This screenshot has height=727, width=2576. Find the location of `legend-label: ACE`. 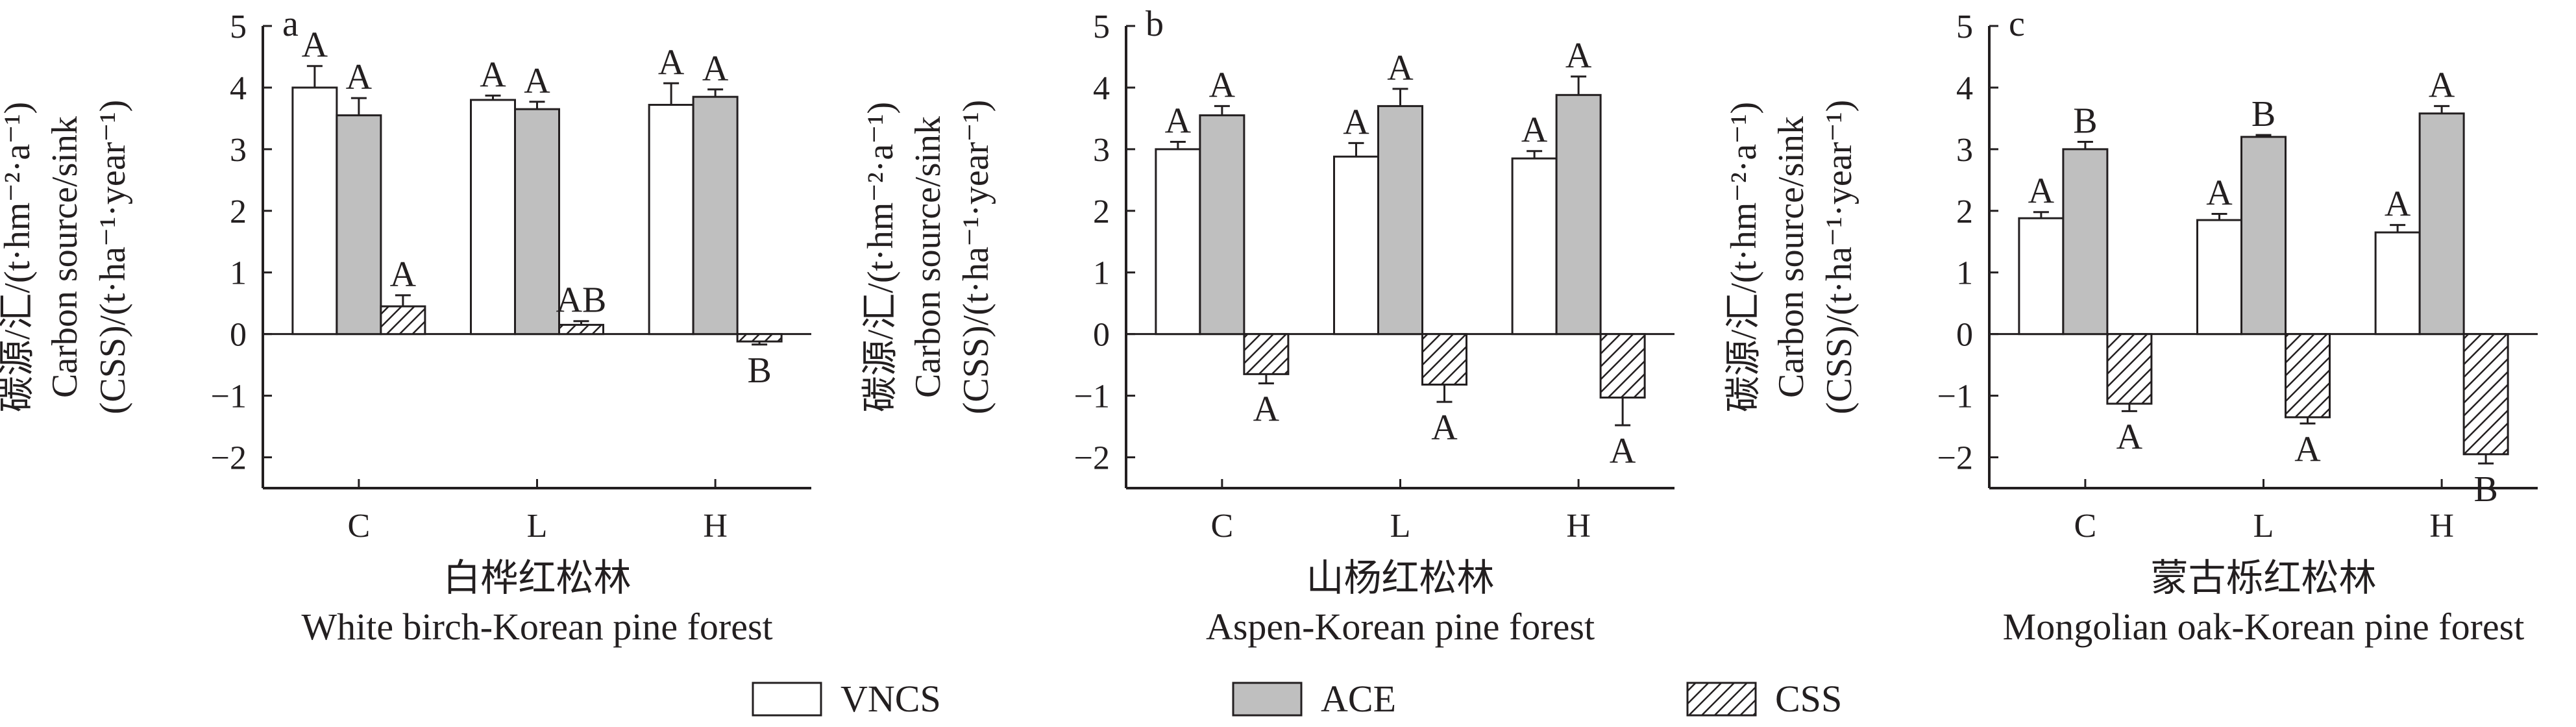

legend-label: ACE is located at coordinates (1358, 699).